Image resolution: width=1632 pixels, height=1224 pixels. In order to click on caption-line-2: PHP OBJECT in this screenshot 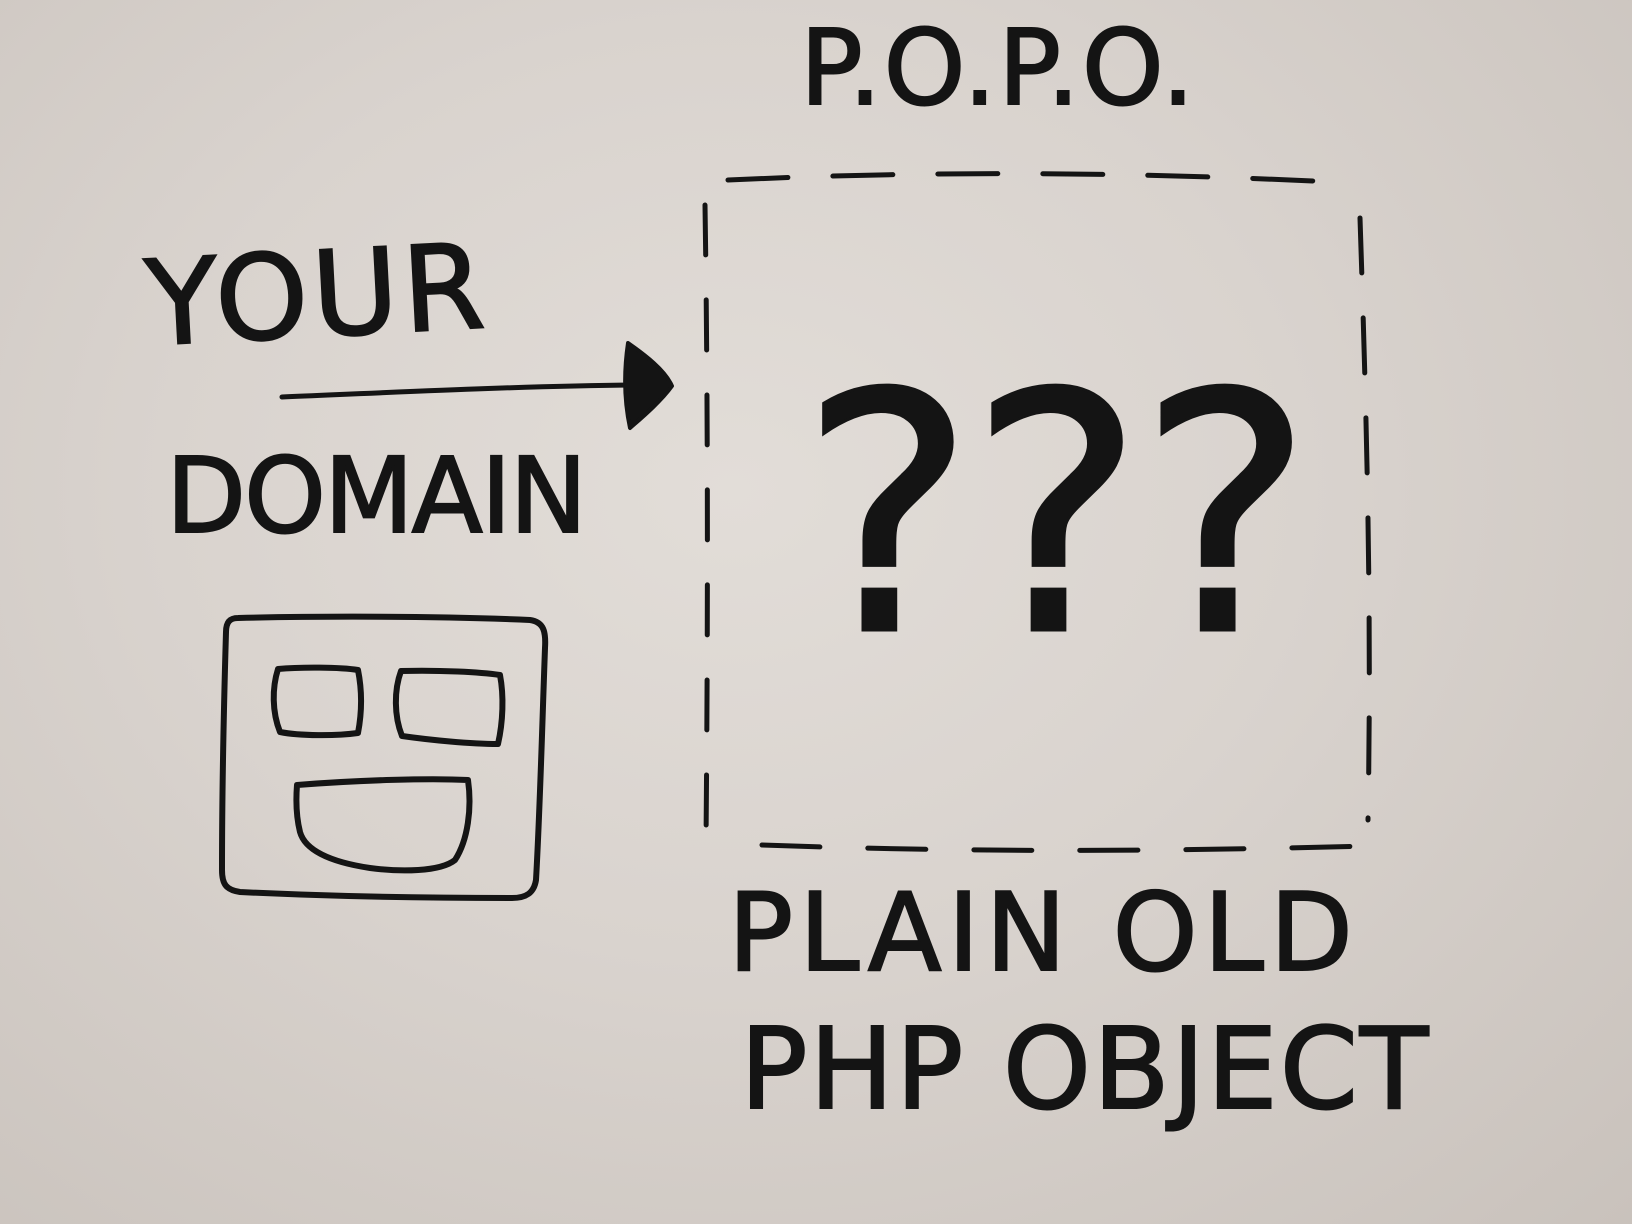, I will do `click(1085, 1070)`.